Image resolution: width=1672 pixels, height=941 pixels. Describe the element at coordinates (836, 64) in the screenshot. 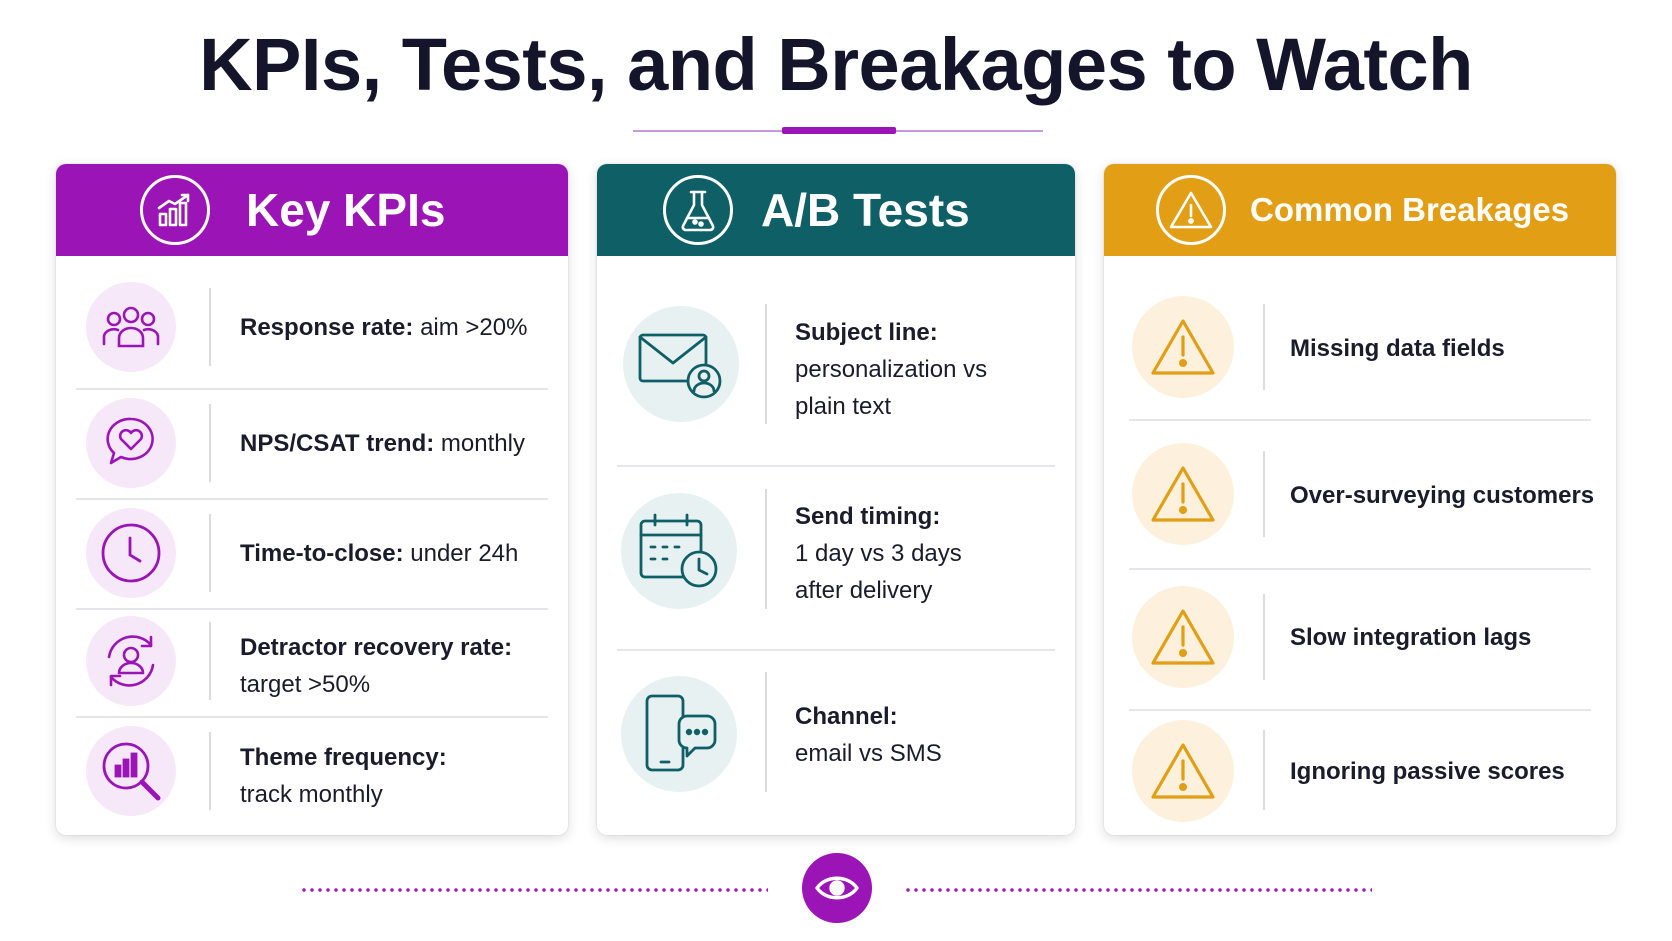

I see `page-title: KPIs, Tests, and Breakages to Watch` at that location.